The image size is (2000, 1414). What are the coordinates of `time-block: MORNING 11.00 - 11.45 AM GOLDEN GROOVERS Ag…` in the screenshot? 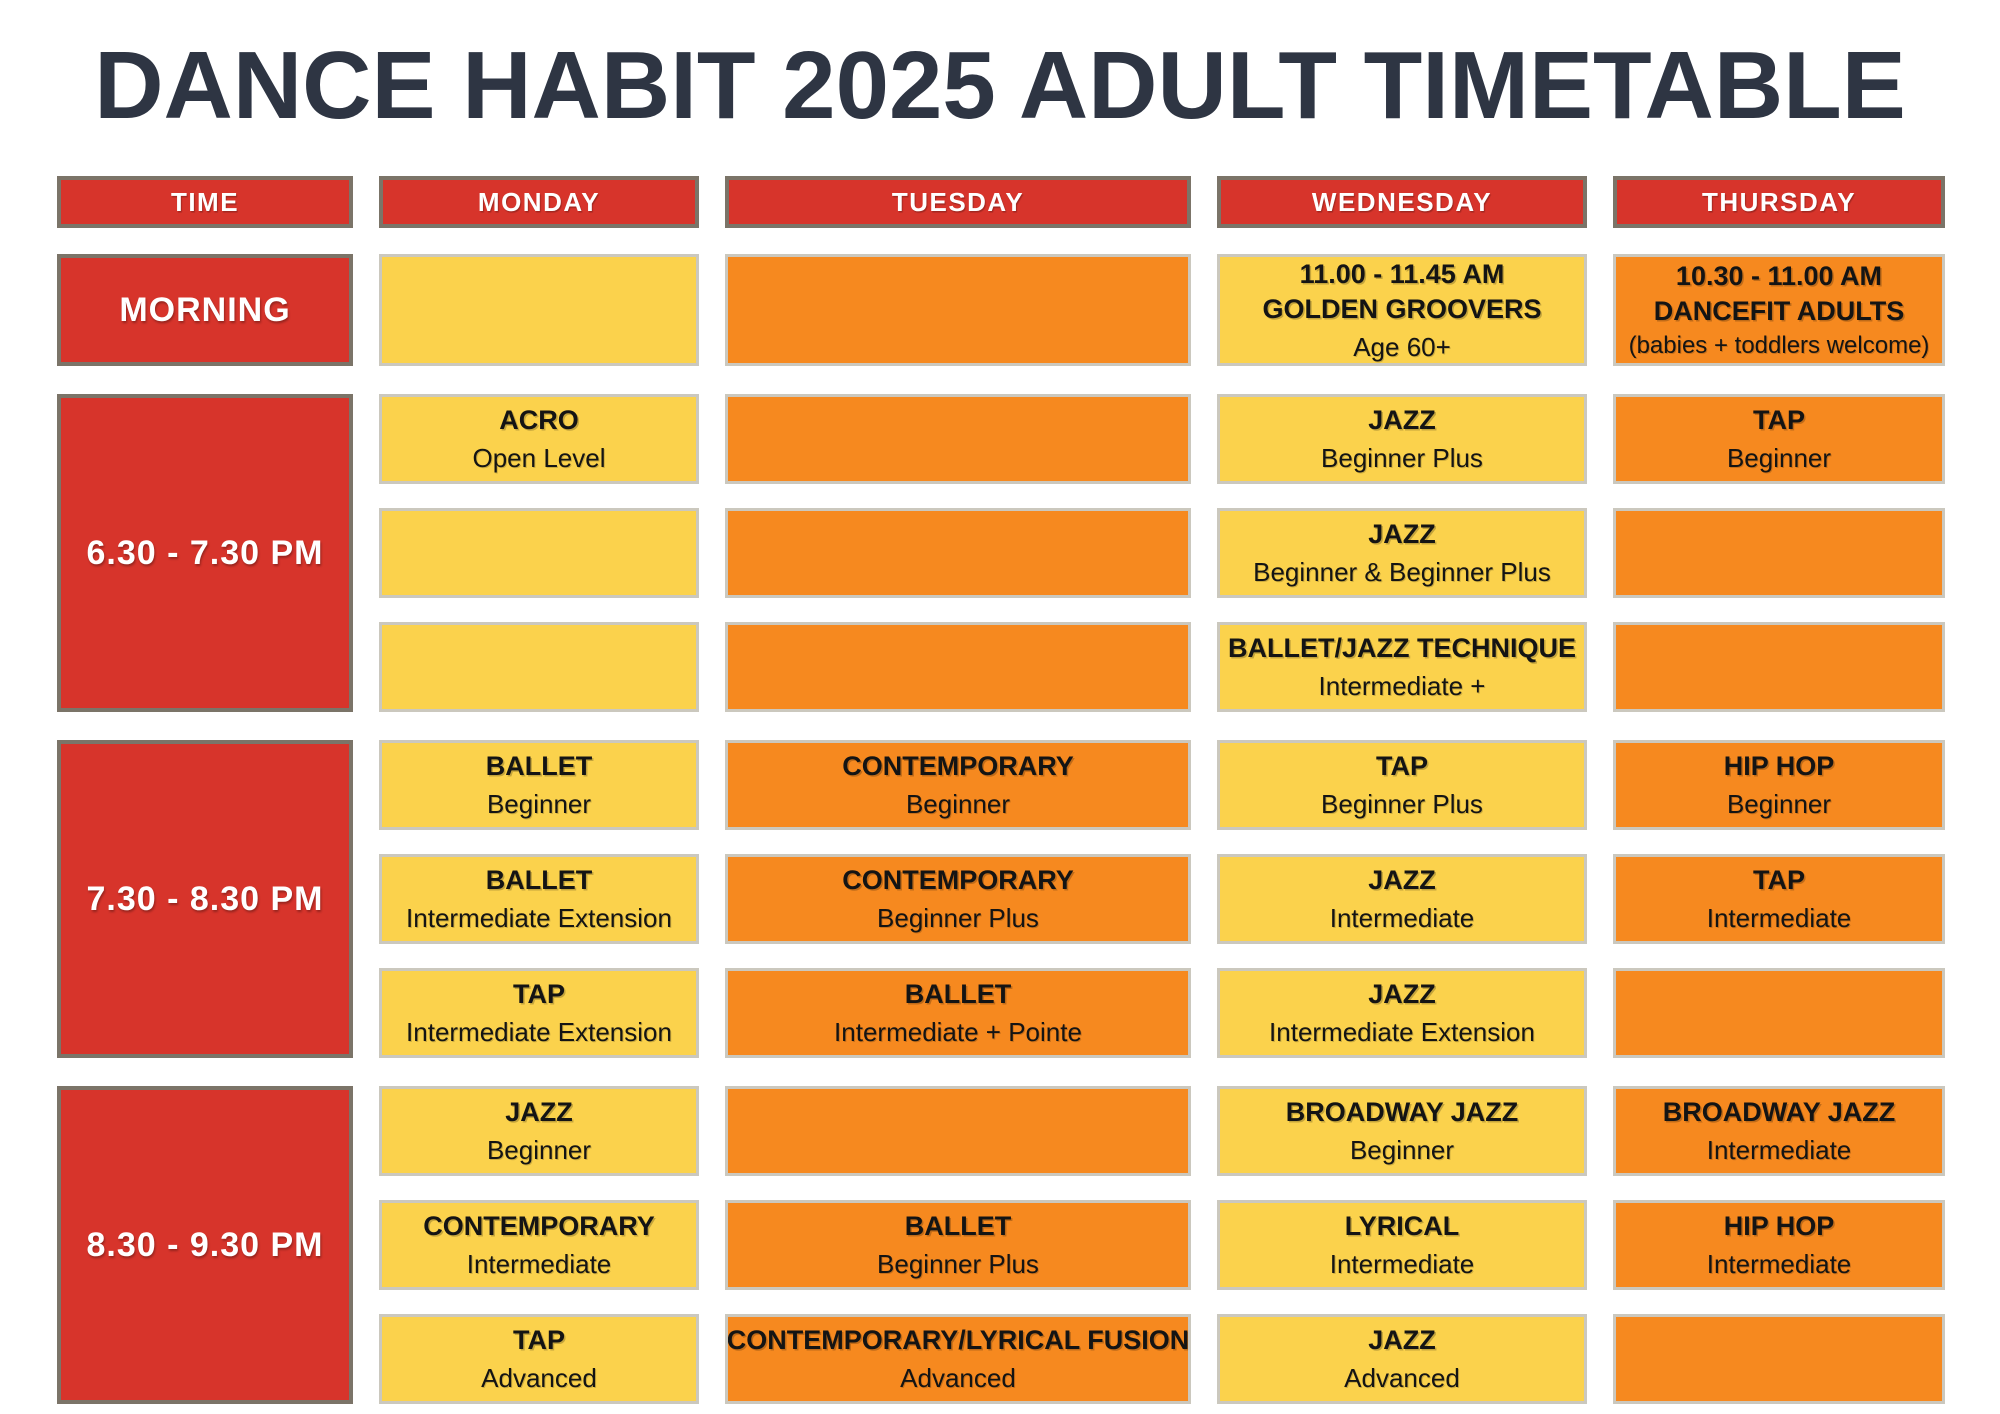 It's located at (1001, 310).